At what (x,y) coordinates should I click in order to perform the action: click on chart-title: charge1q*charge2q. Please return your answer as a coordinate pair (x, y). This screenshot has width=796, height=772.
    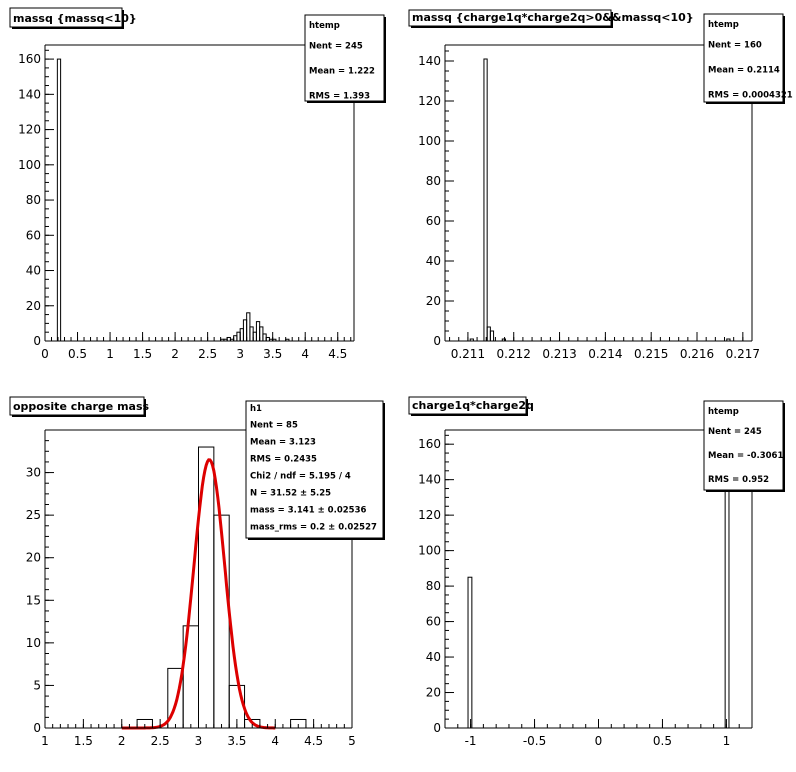
    Looking at the image, I should click on (473, 405).